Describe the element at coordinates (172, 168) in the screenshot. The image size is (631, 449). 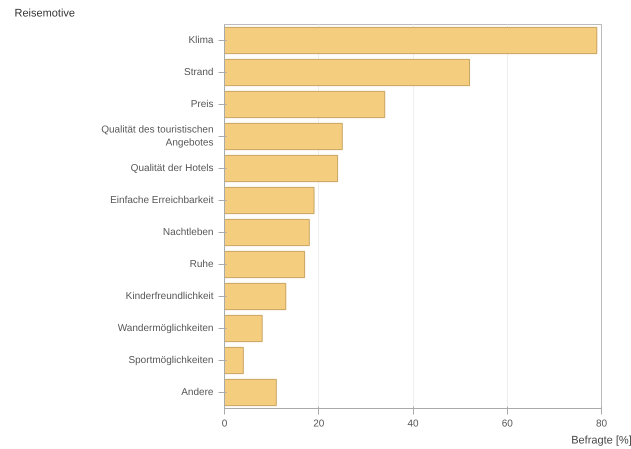
I see `y-tick-label: Qualität der Hotels` at that location.